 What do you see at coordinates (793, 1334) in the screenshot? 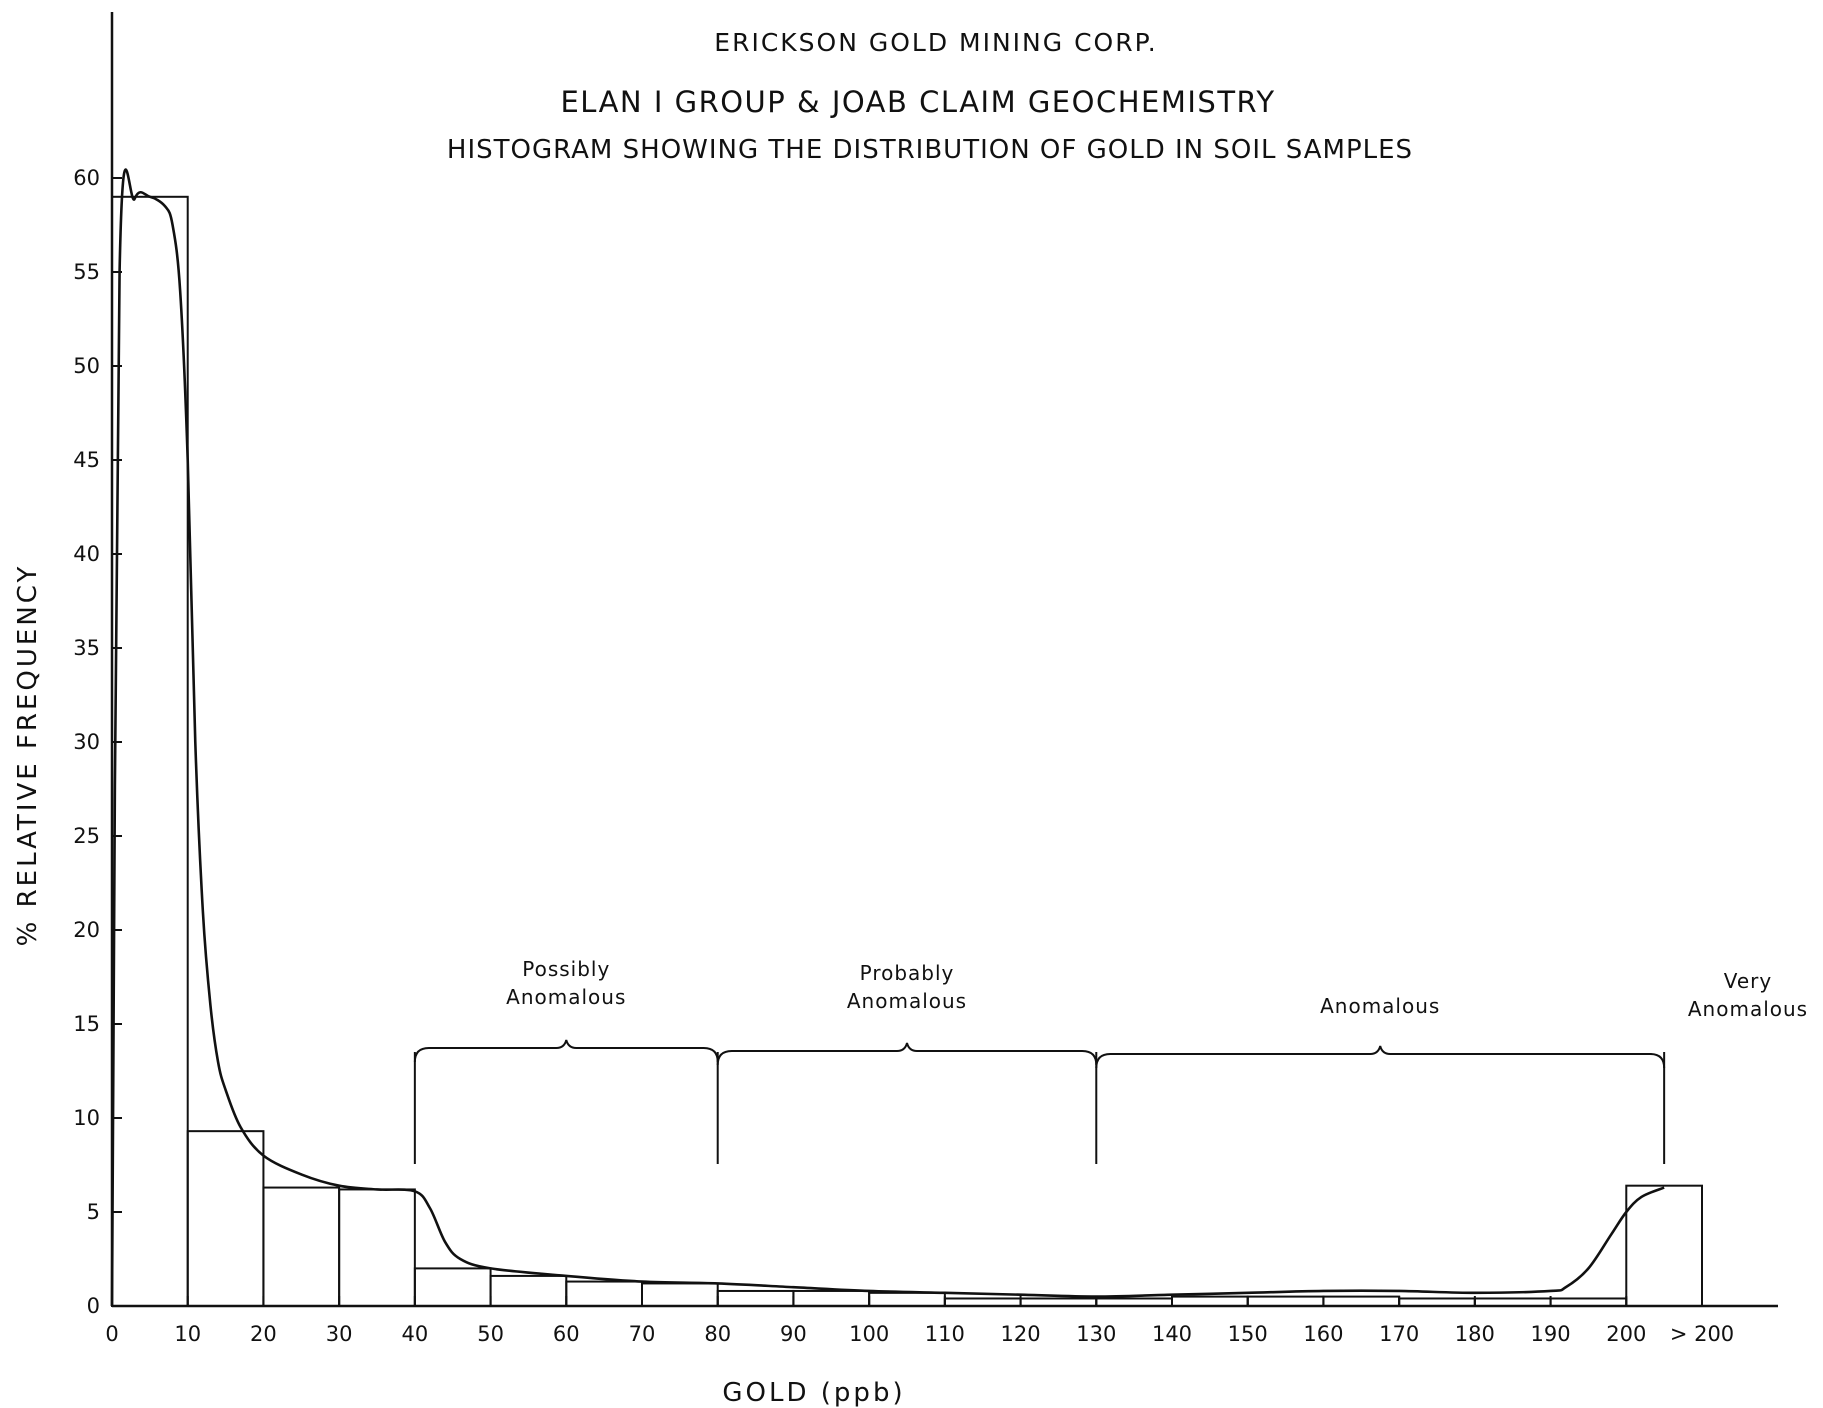
I see `x-tick-label: 90` at bounding box center [793, 1334].